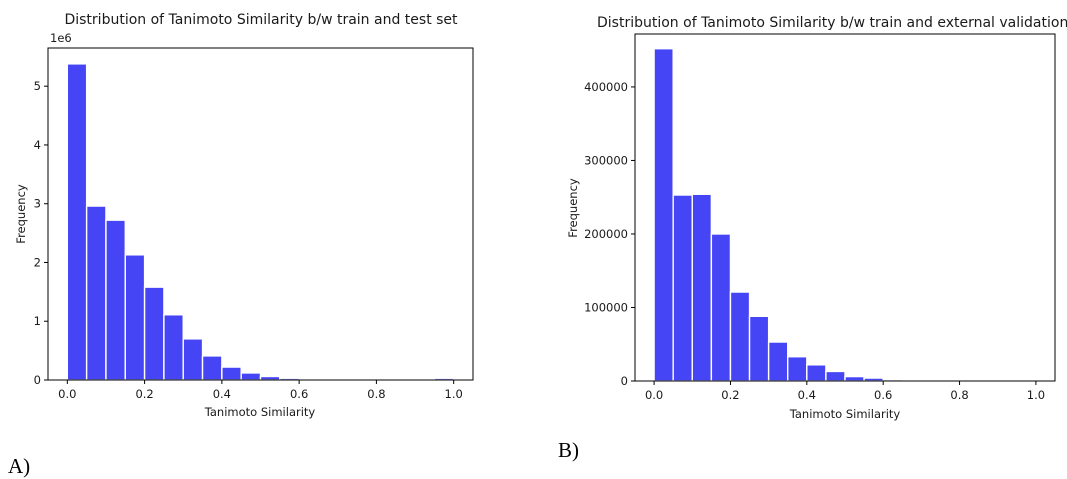 The width and height of the screenshot is (1067, 479). I want to click on y-tick-label: 2, so click(37, 262).